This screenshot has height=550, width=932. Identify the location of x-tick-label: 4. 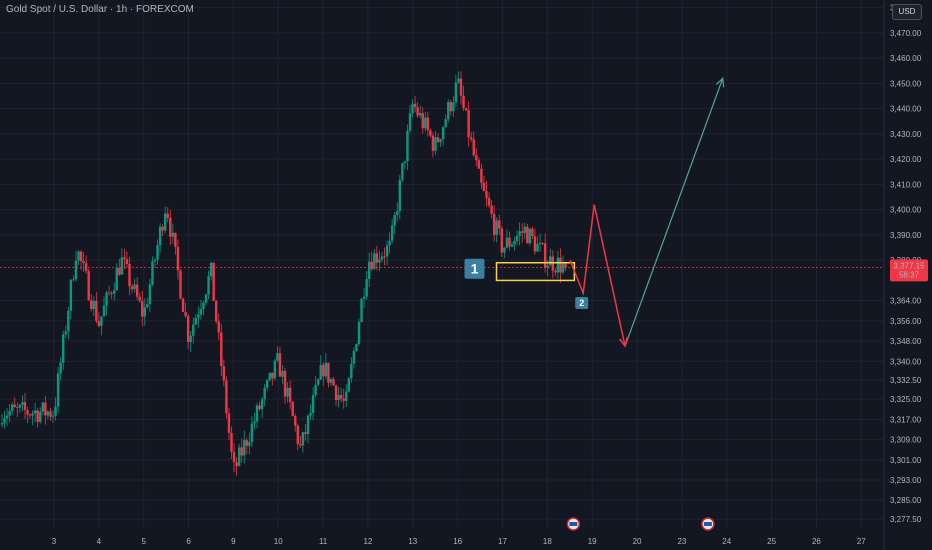
(99, 541).